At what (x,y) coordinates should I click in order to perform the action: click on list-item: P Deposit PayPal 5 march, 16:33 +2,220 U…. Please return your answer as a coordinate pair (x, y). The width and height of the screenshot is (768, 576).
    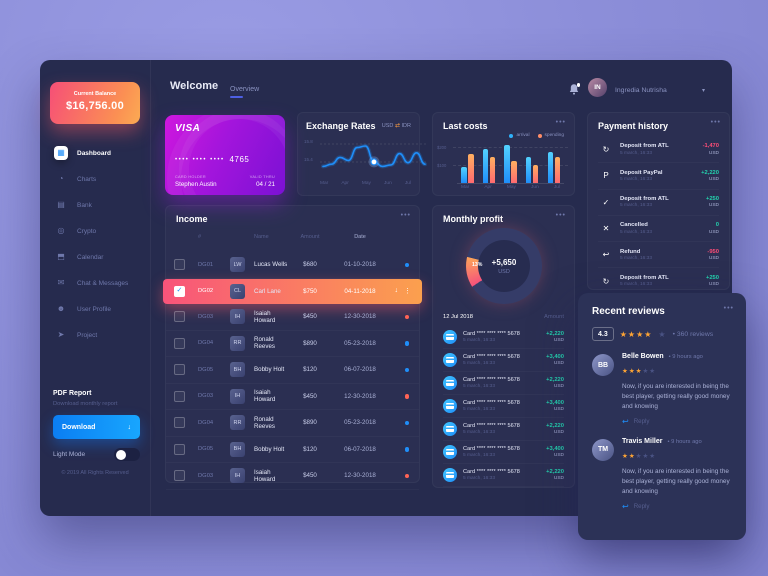
    Looking at the image, I should click on (658, 176).